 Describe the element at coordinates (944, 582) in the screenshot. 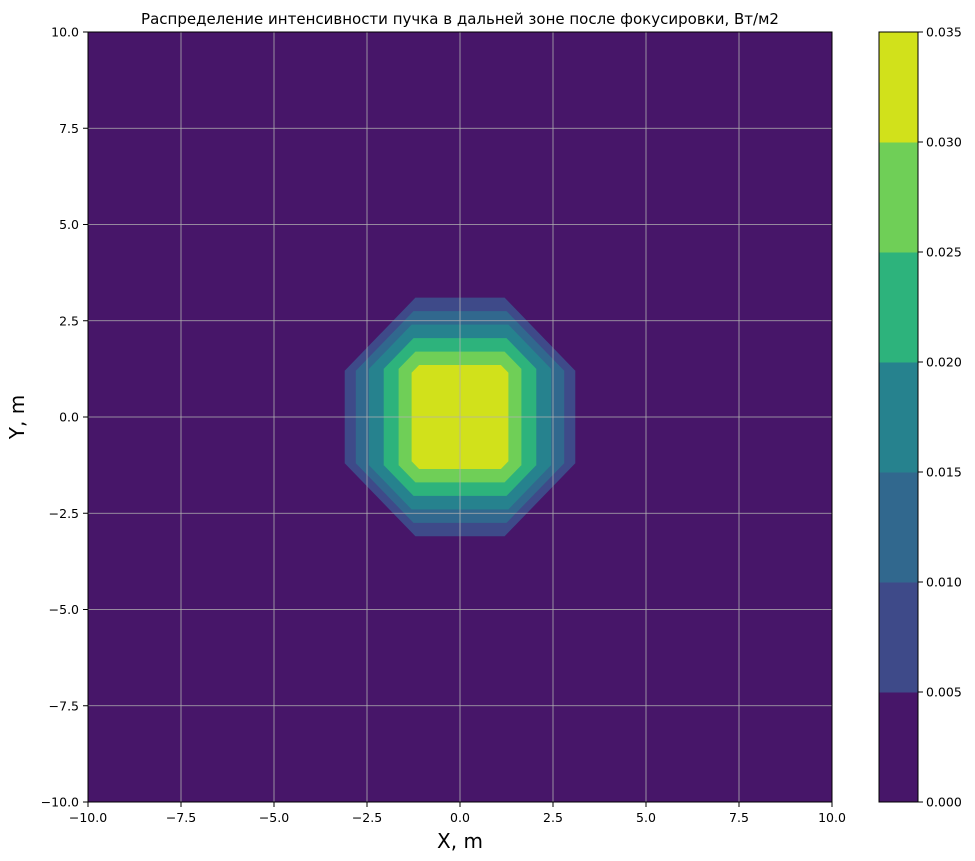

I see `colorbar-tick-label: 0.010` at that location.